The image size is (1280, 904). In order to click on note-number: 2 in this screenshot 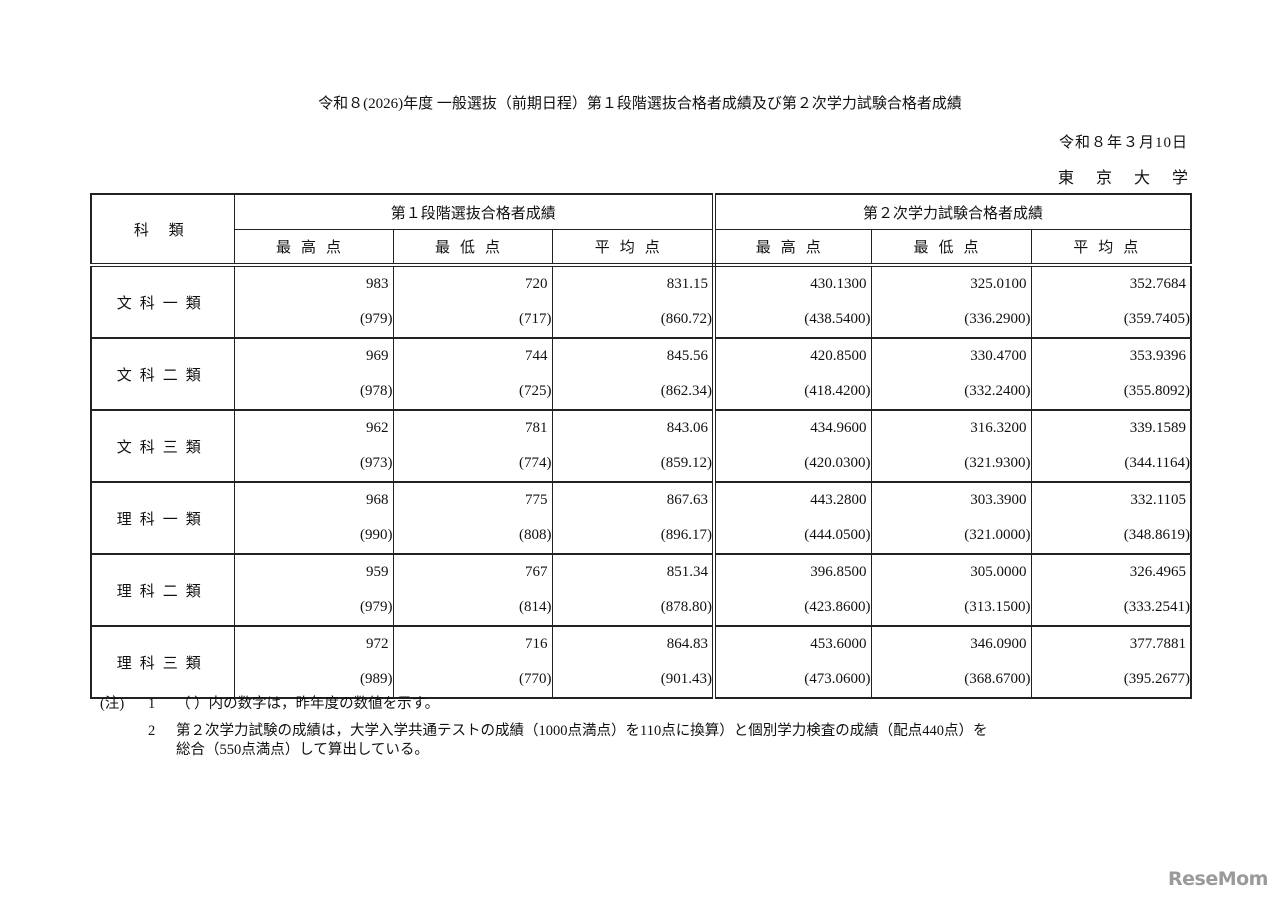, I will do `click(152, 731)`.